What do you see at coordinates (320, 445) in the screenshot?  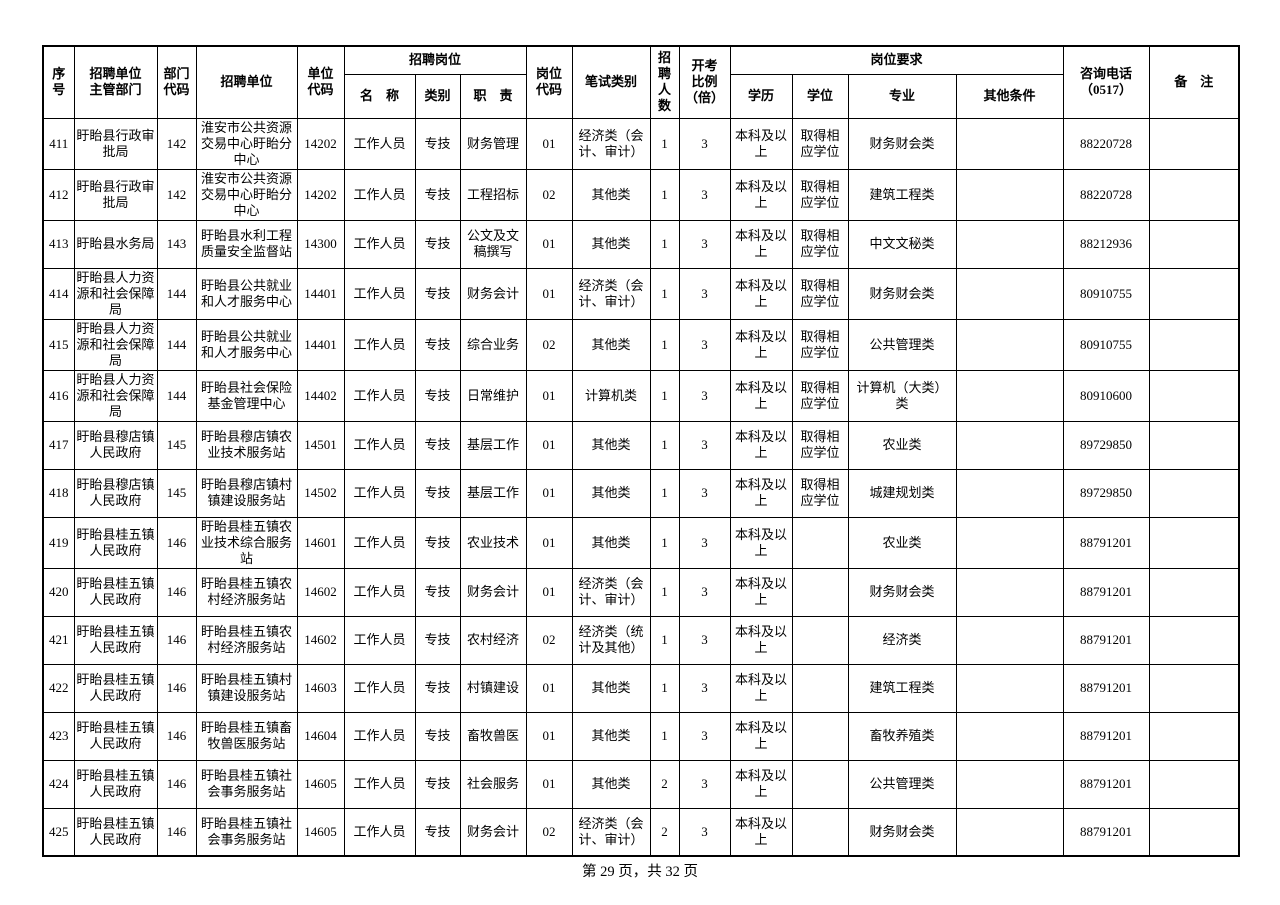 I see `cell-unit-code: 14501` at bounding box center [320, 445].